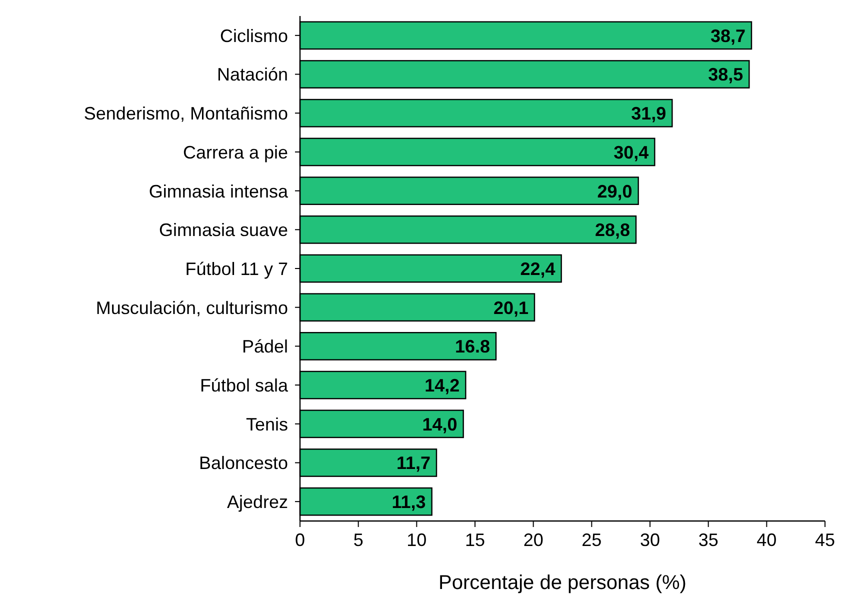 The image size is (848, 603). Describe the element at coordinates (218, 191) in the screenshot. I see `y-tick-label: Gimnasia intensa` at that location.